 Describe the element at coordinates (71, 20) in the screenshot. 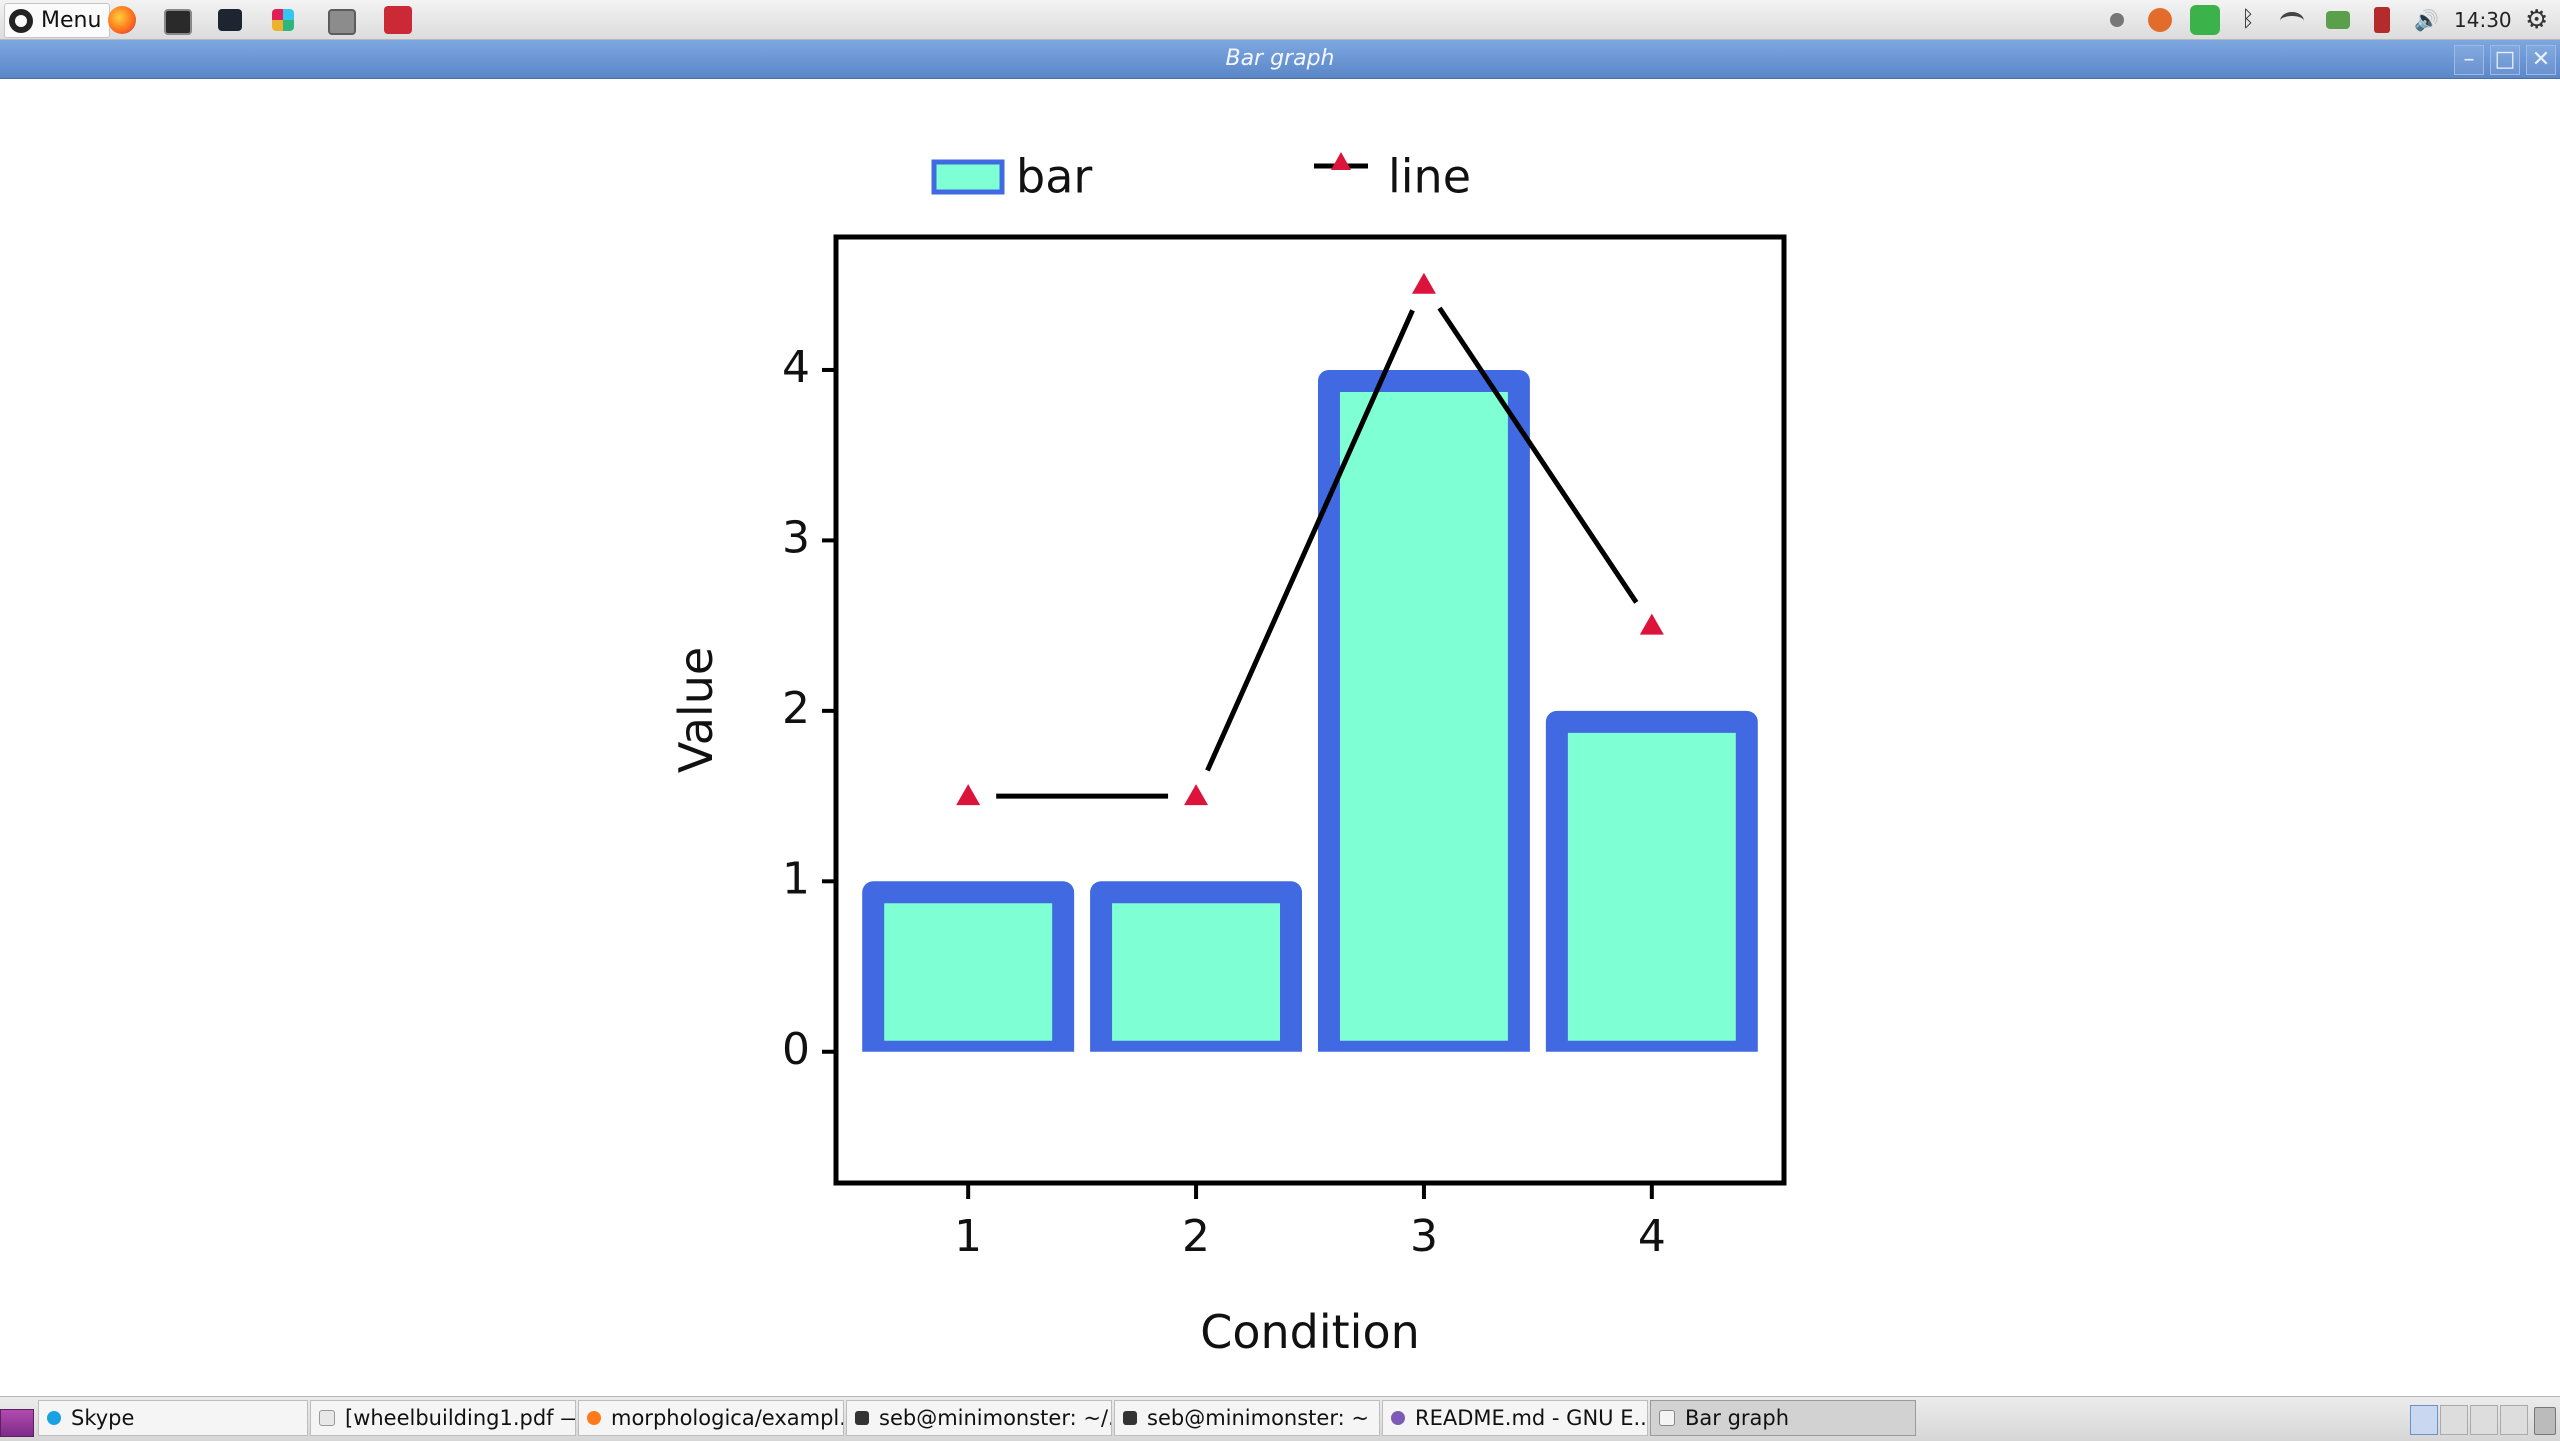

I see `menu-label: Menu` at that location.